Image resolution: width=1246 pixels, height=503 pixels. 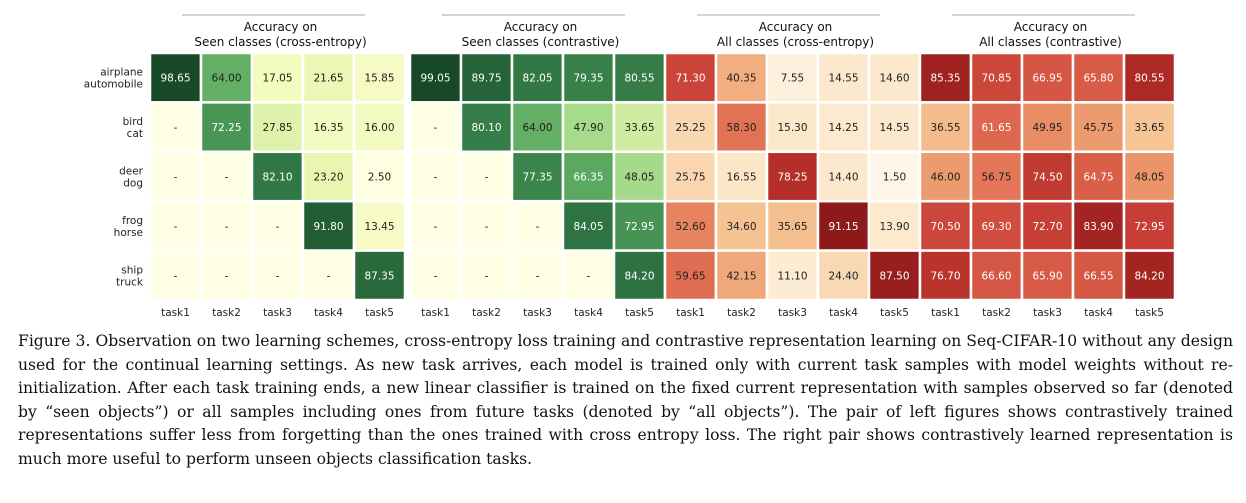 I want to click on cell-value: 78.25, so click(x=792, y=178).